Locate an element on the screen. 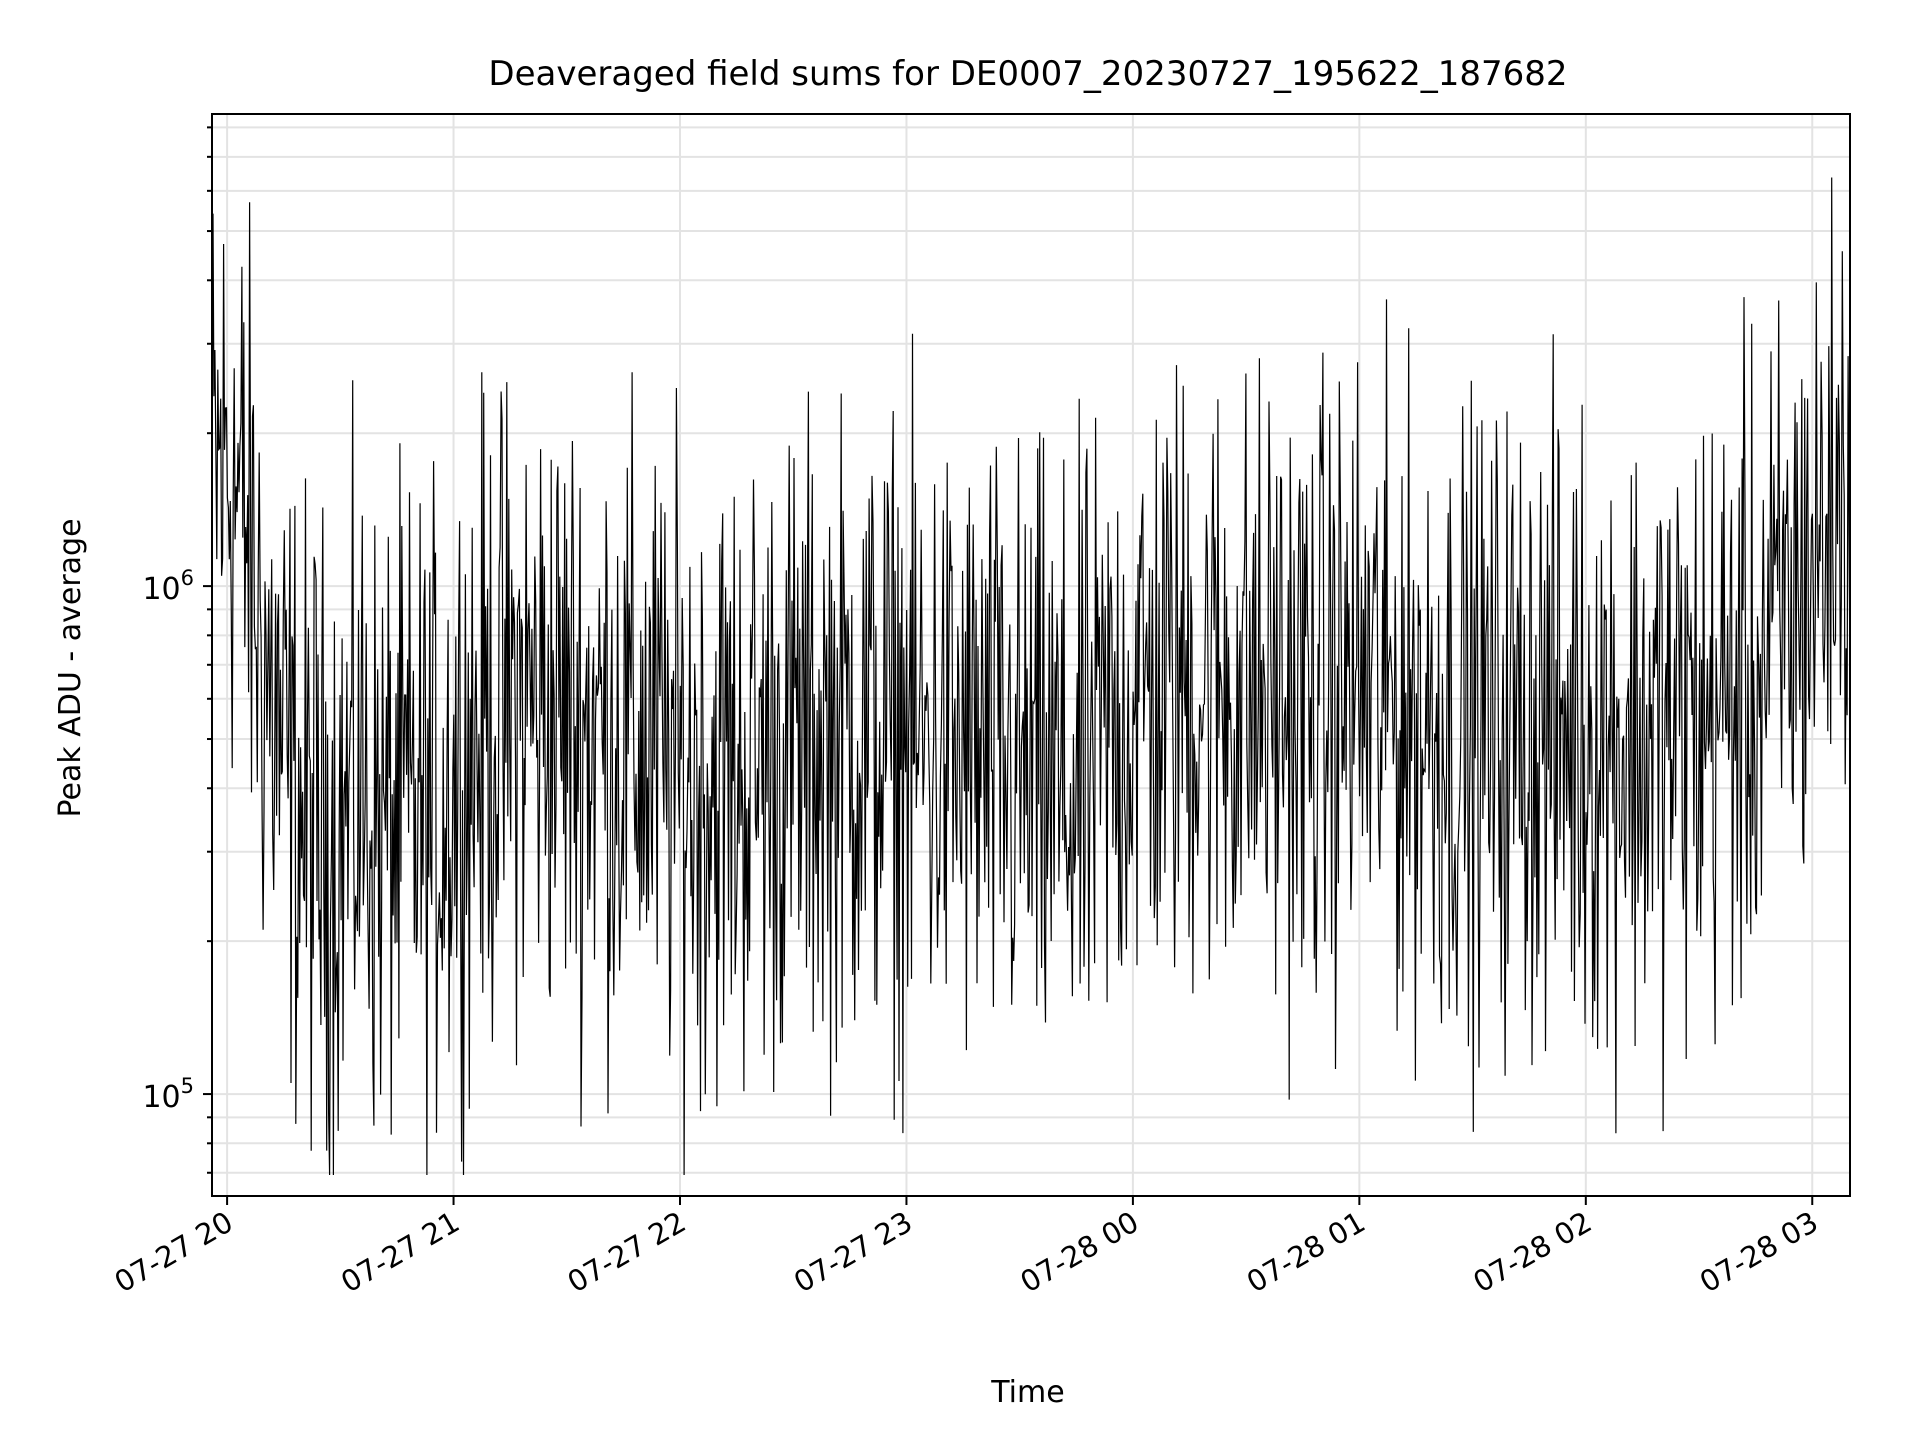  y-axis-label: Peak ADU - average is located at coordinates (70, 667).